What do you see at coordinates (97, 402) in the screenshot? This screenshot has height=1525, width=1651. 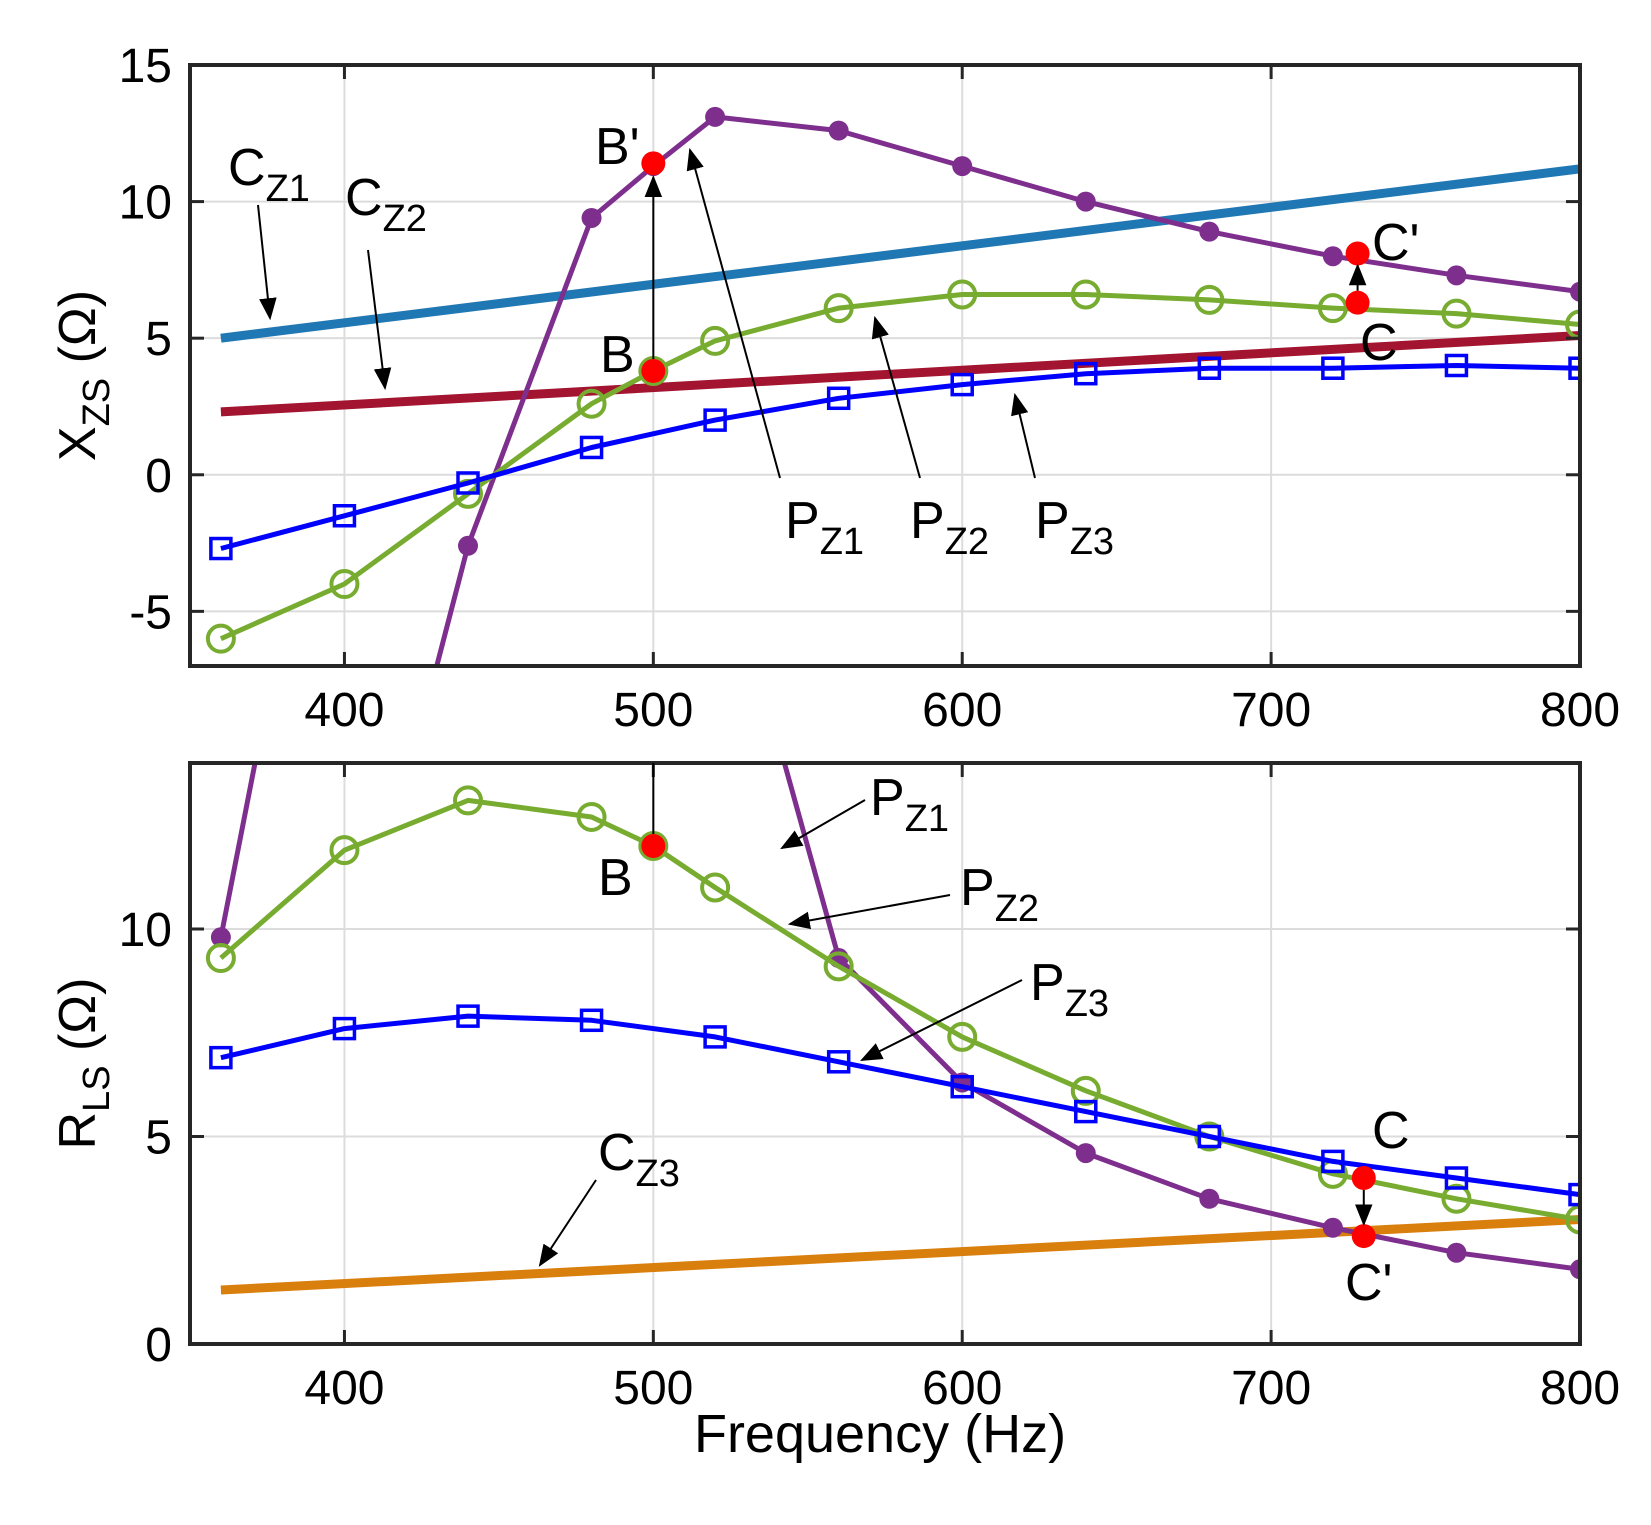 I see `y-label-sub: ZS` at bounding box center [97, 402].